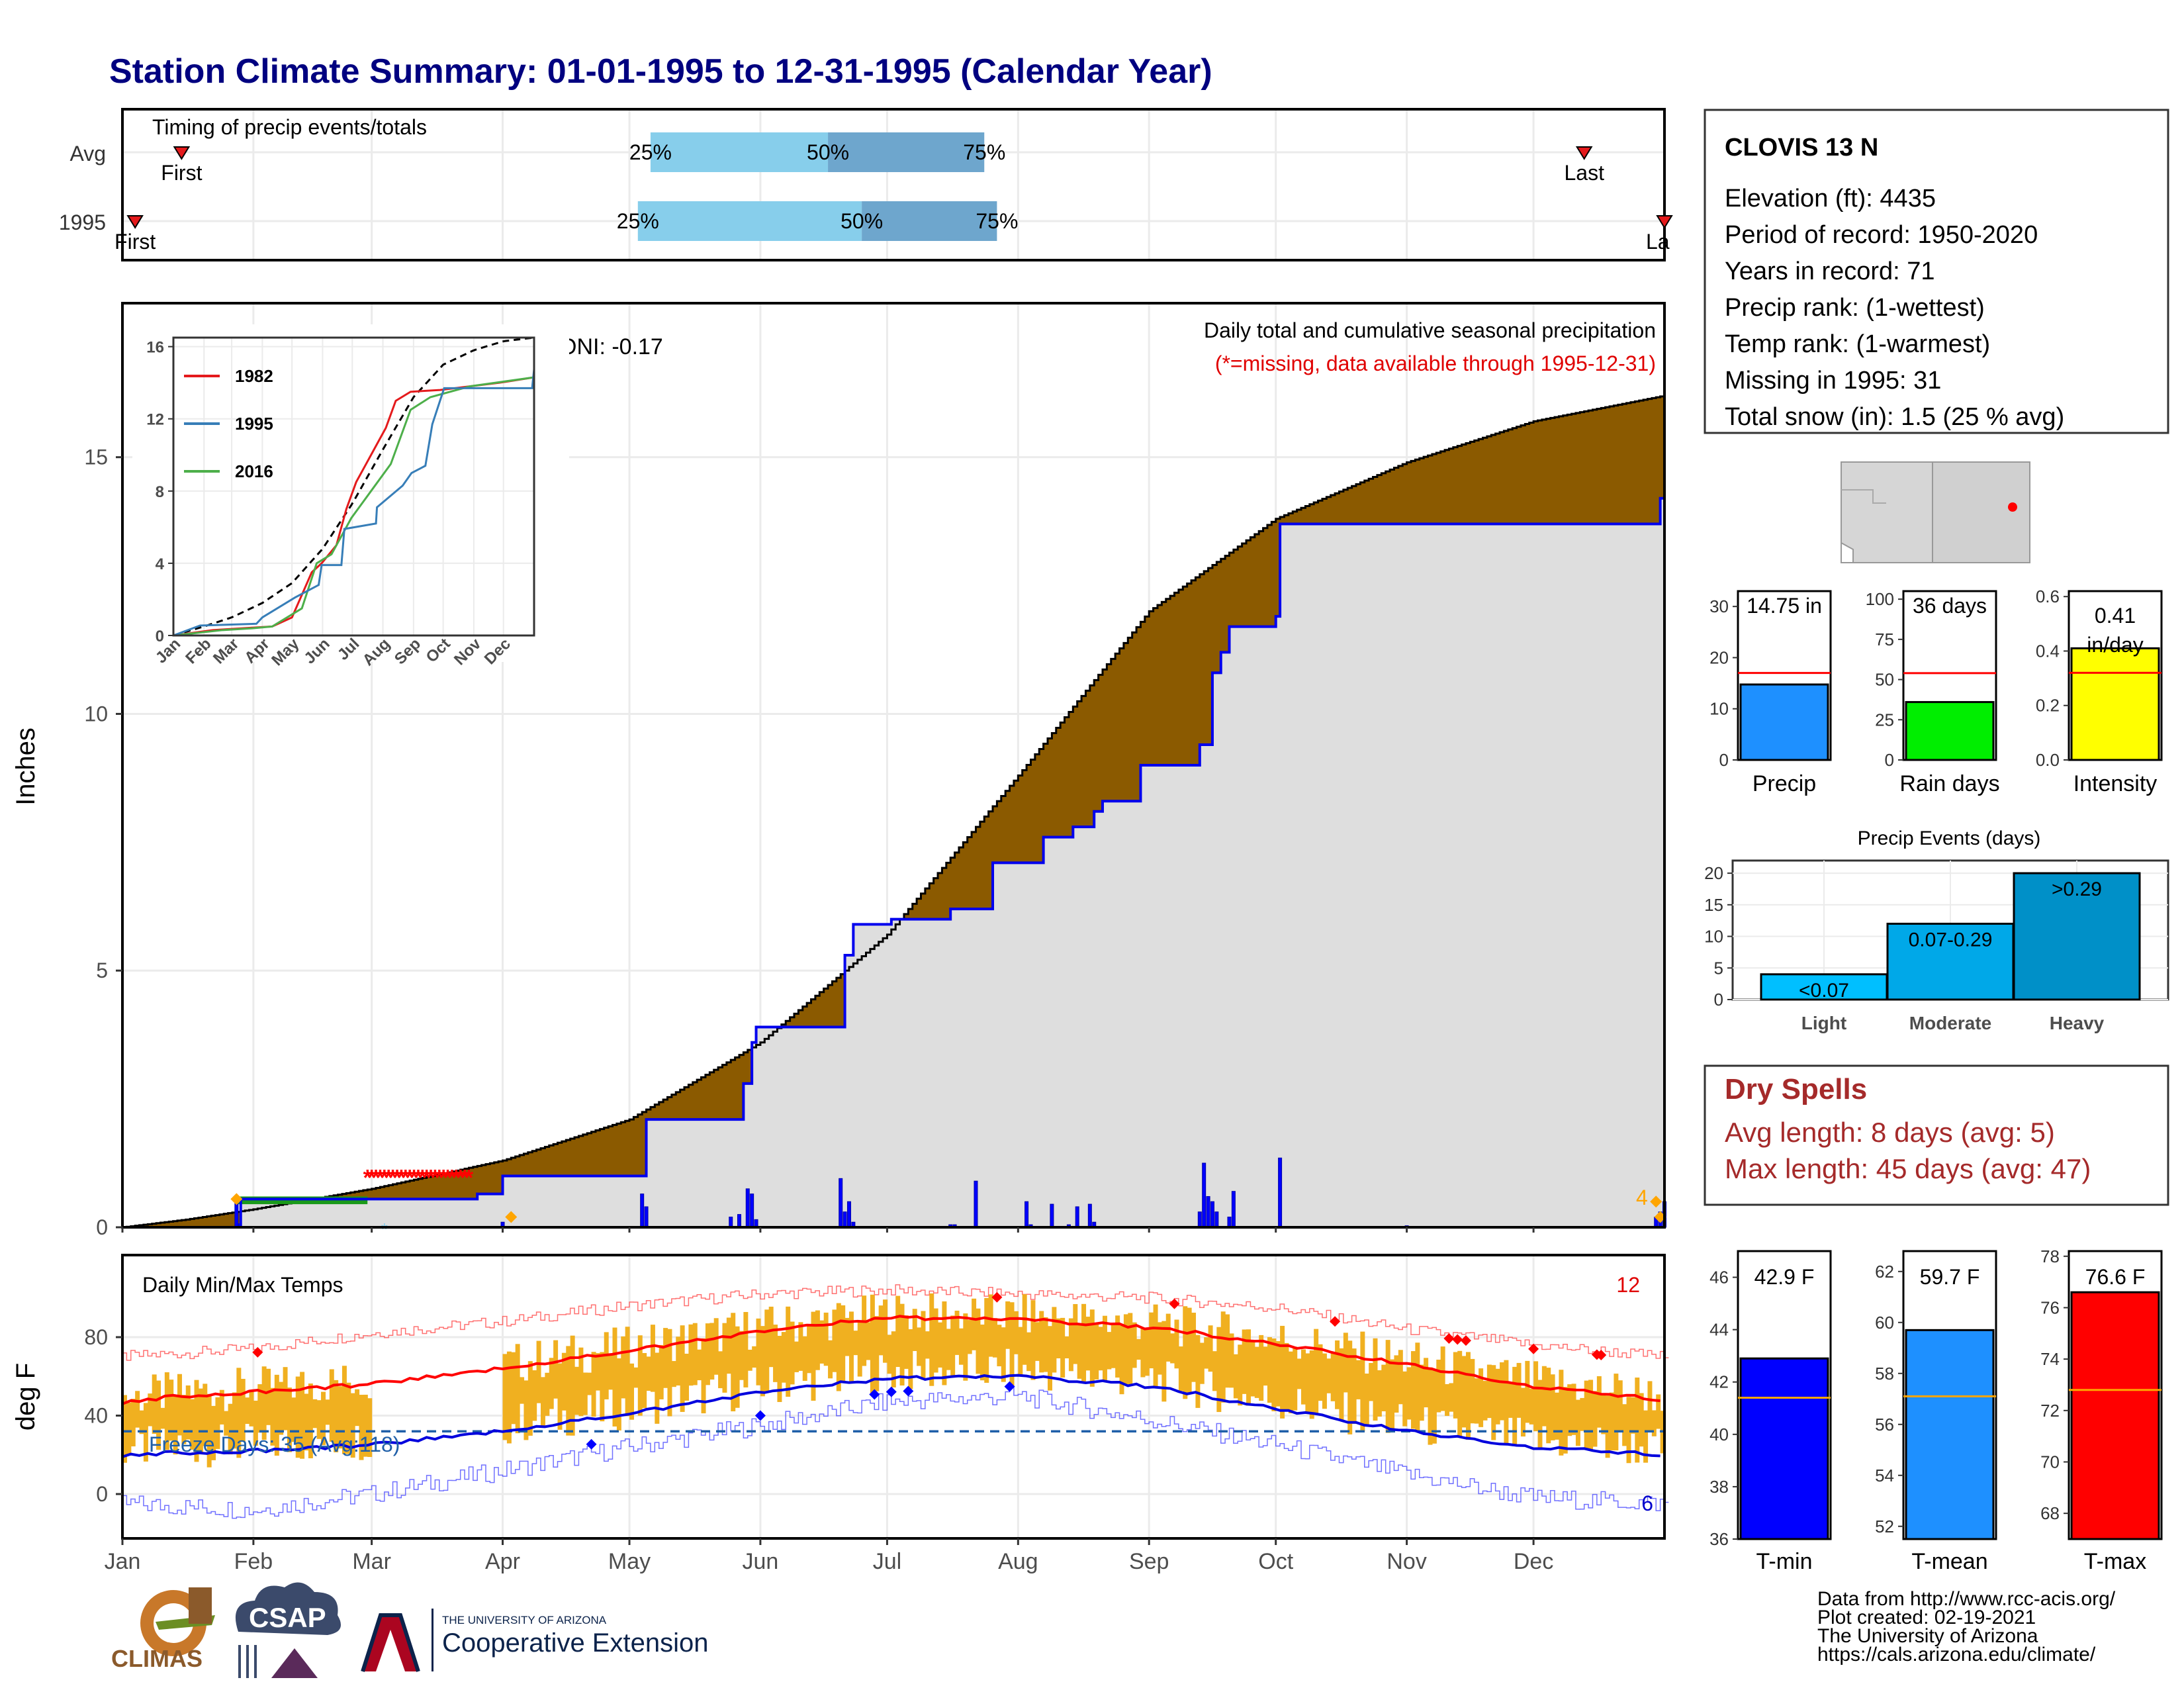 The image size is (2184, 1688). I want to click on timing-row-avg-label: Avg, so click(87, 153).